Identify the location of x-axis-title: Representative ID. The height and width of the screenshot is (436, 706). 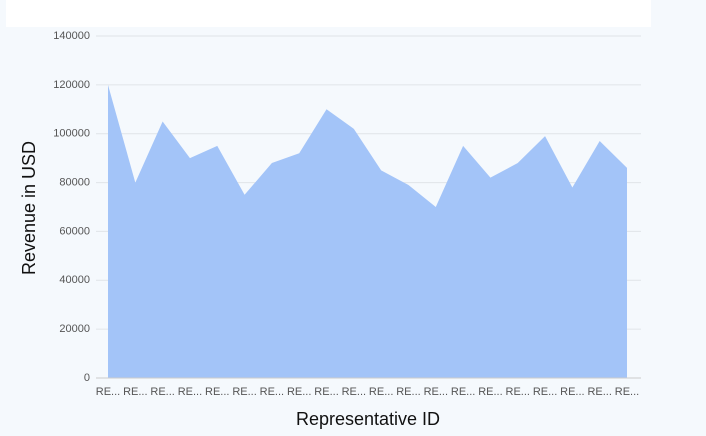
(368, 419).